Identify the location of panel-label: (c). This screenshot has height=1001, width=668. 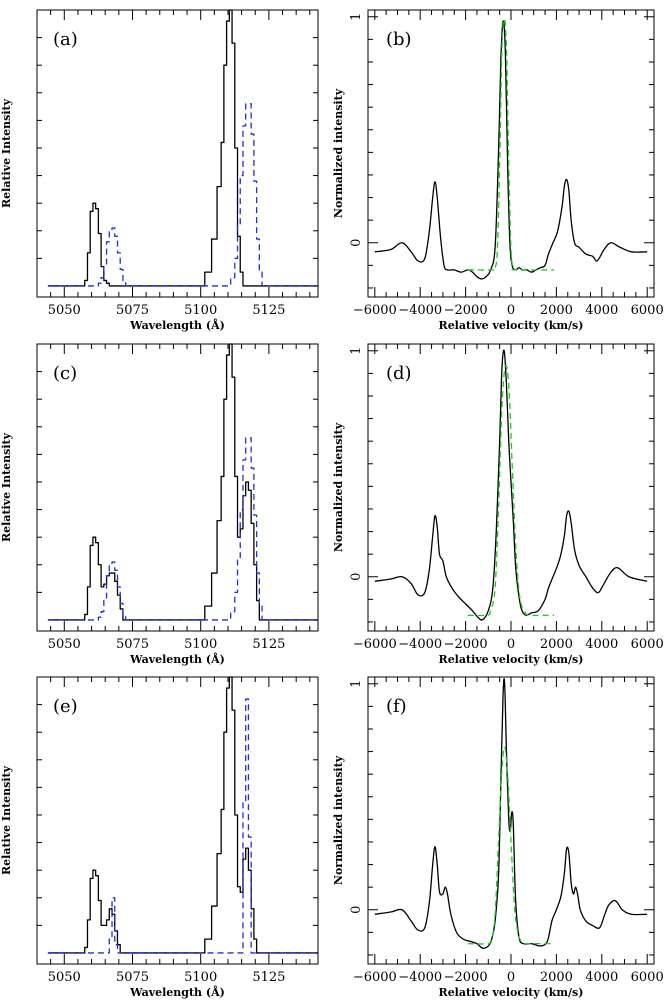
(65, 373).